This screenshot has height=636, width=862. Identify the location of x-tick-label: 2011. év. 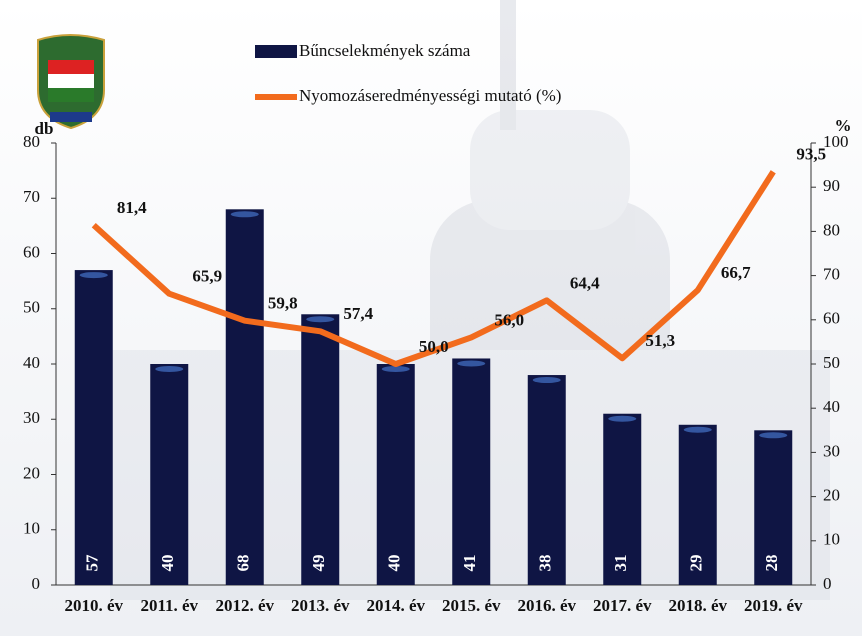
(169, 605).